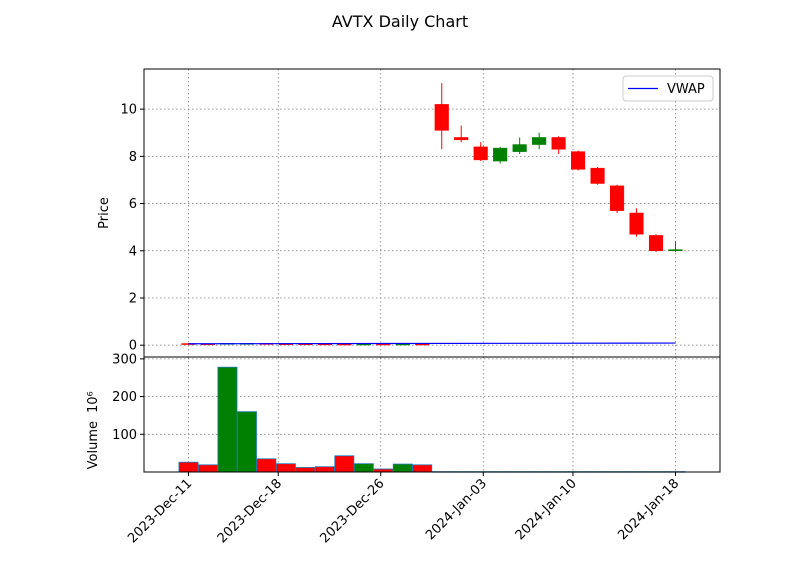 This screenshot has height=575, width=800. What do you see at coordinates (133, 204) in the screenshot?
I see `price-y-tick-label: 6` at bounding box center [133, 204].